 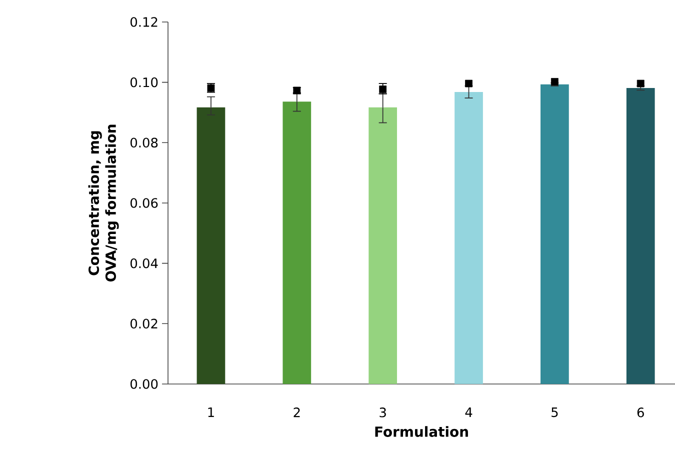 What do you see at coordinates (297, 413) in the screenshot?
I see `x-tick-label: 2` at bounding box center [297, 413].